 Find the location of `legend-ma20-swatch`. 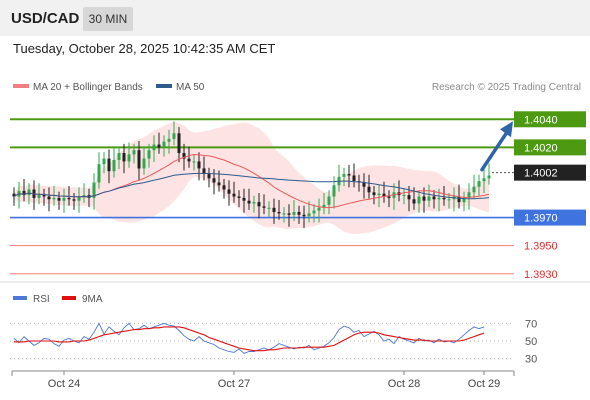

legend-ma20-swatch is located at coordinates (21, 86).